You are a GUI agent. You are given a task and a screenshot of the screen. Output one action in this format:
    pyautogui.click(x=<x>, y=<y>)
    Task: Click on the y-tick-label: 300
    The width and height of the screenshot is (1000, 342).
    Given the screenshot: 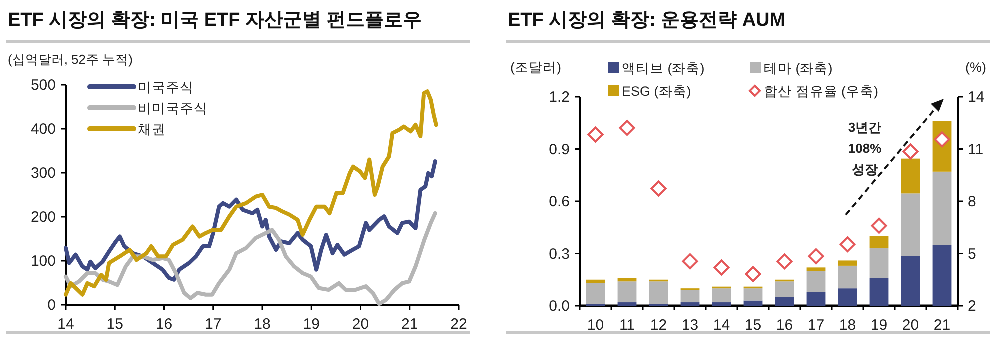 What is the action you would take?
    pyautogui.click(x=43, y=173)
    